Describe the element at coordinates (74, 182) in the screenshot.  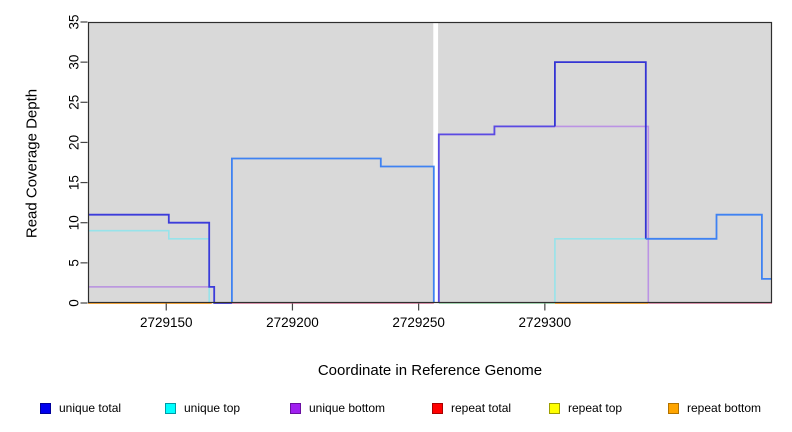
I see `y-tick-label: 15` at that location.